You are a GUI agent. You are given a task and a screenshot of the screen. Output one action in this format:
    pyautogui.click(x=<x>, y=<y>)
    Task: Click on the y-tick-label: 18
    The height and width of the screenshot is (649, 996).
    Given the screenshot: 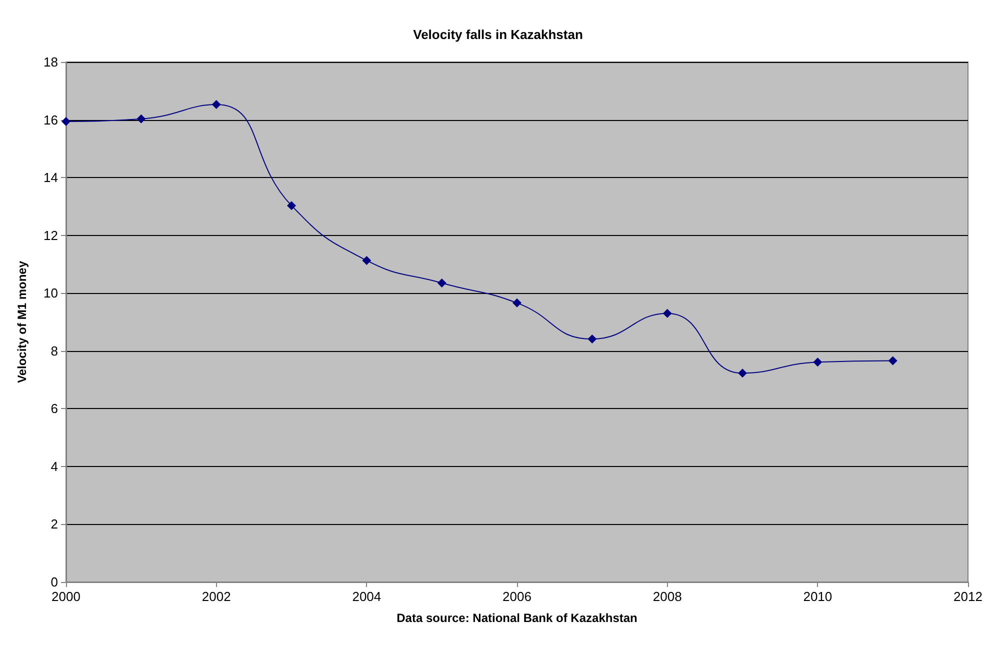 What is the action you would take?
    pyautogui.click(x=51, y=62)
    